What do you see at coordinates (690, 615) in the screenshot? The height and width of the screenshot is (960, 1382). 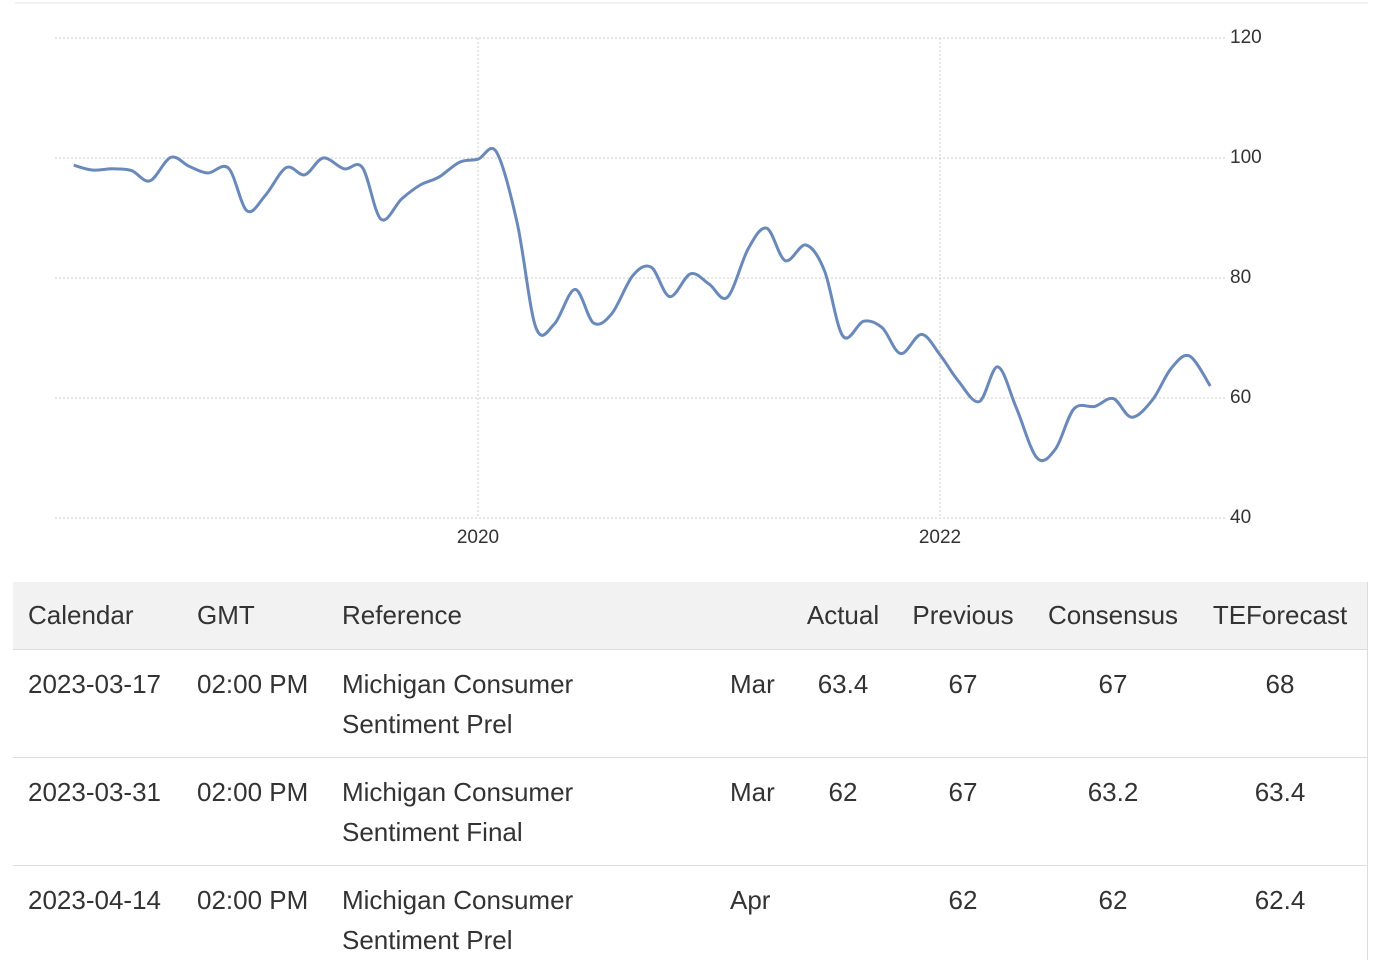 I see `table-header-bg` at bounding box center [690, 615].